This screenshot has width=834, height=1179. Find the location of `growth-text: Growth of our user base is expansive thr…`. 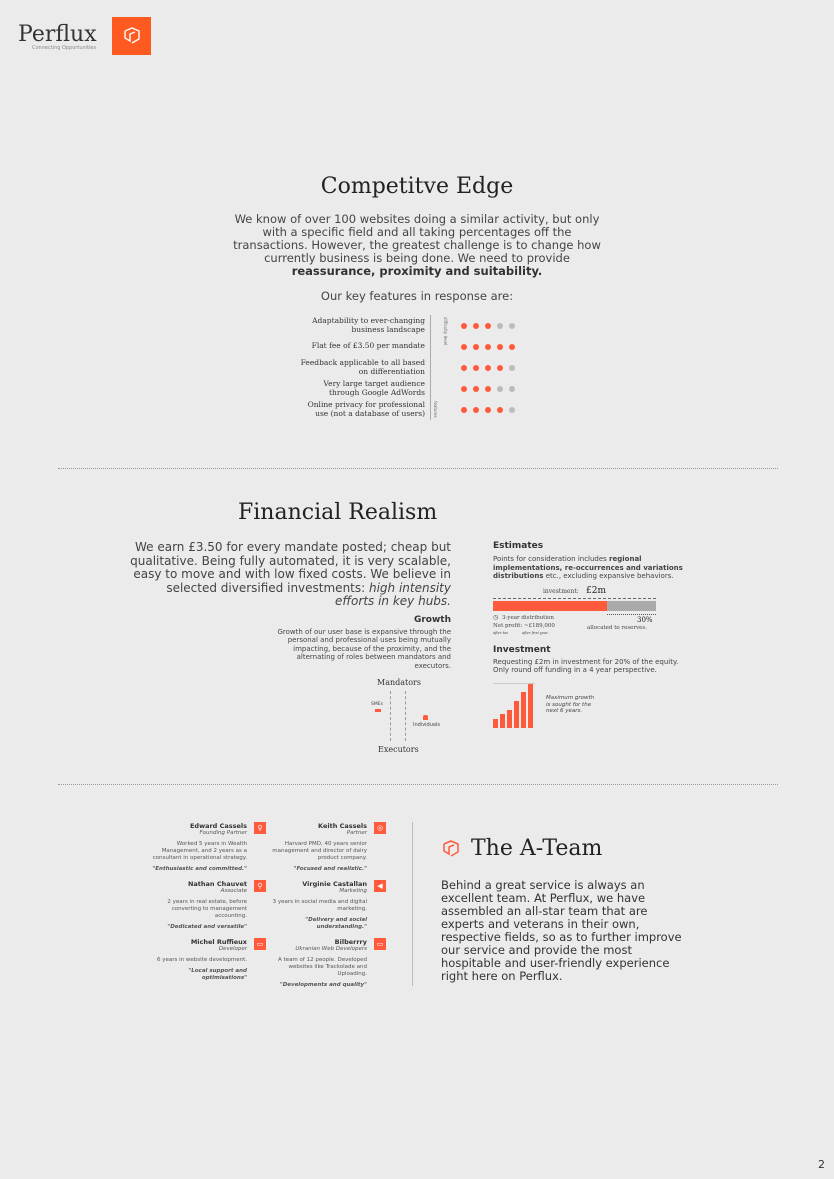

growth-text: Growth of our user base is expansive thr… is located at coordinates (364, 648).